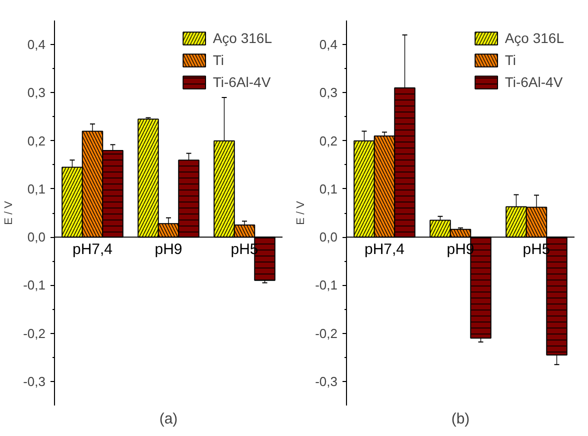 The height and width of the screenshot is (436, 588). Describe the element at coordinates (168, 419) in the screenshot. I see `x-axis-title: (a)` at that location.